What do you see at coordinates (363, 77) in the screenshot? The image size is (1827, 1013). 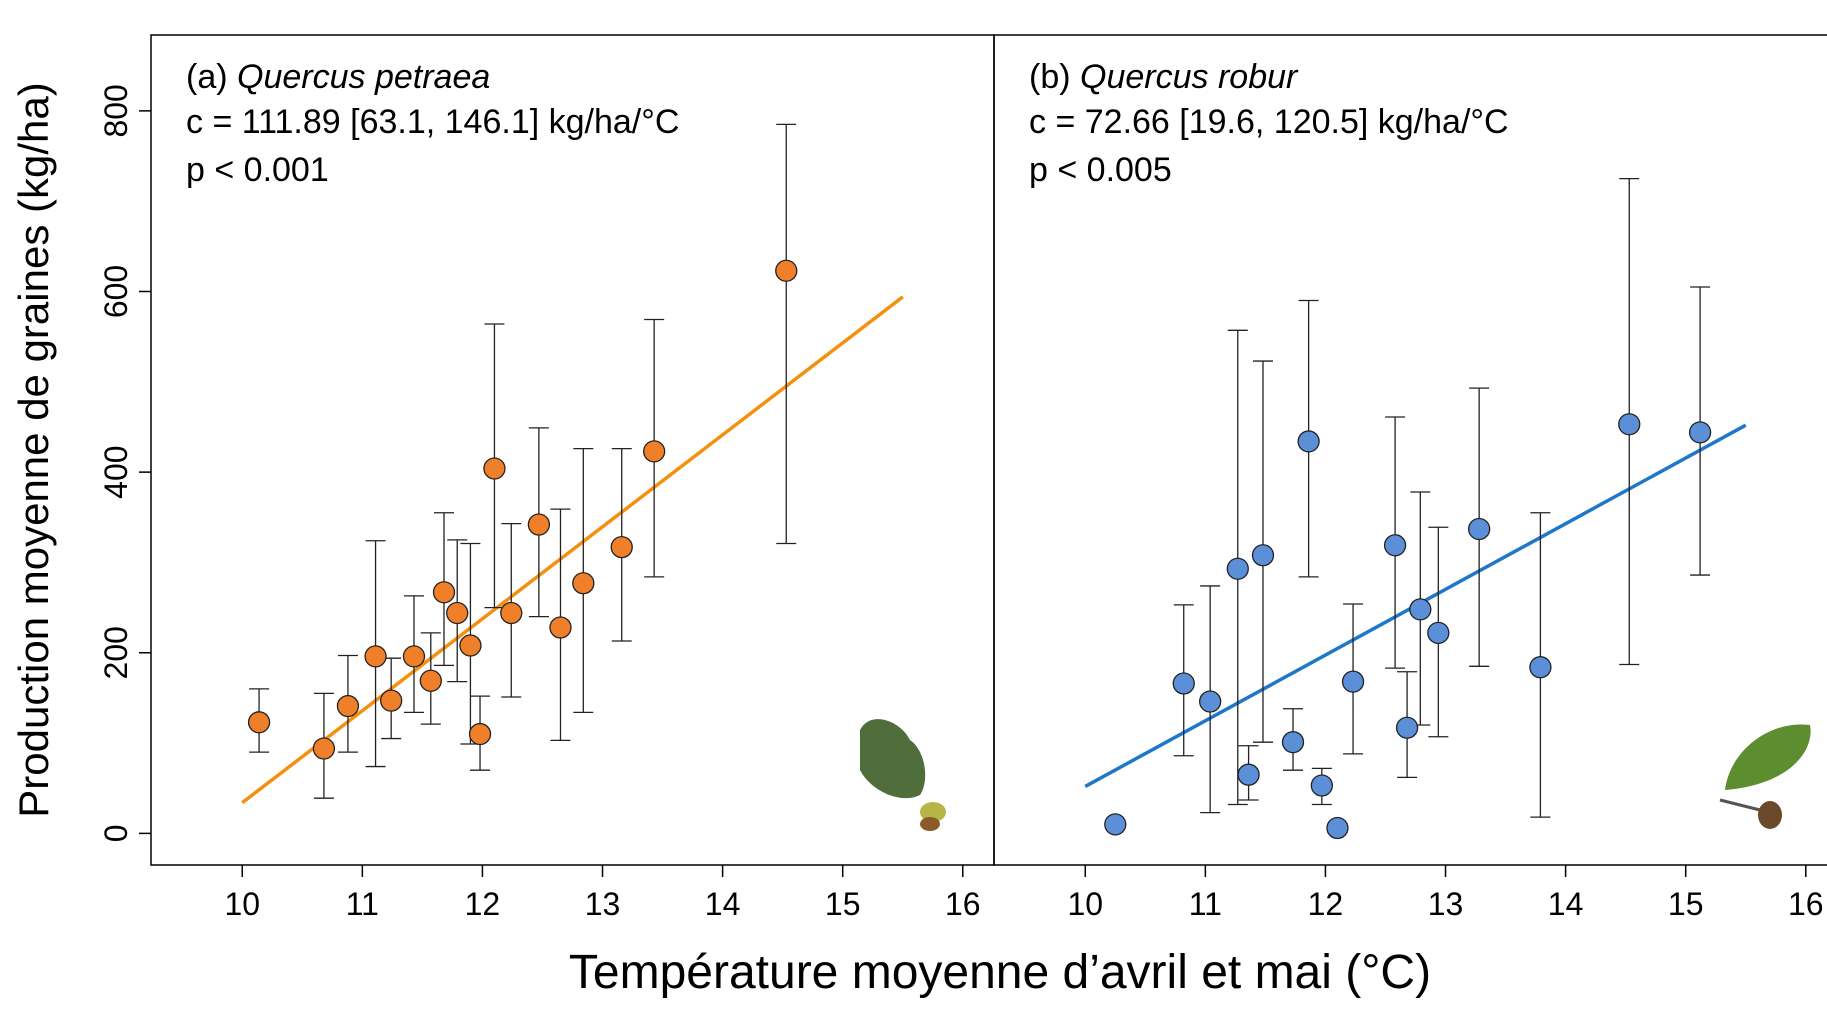 I see `species-name: Quercus petraea` at bounding box center [363, 77].